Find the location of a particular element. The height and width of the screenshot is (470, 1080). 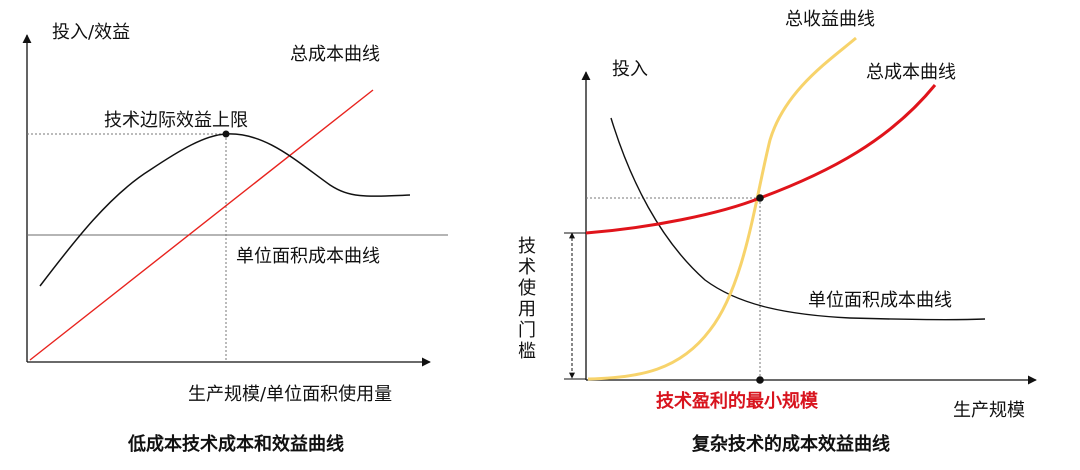

threshold-label-char: 使 is located at coordinates (527, 288).